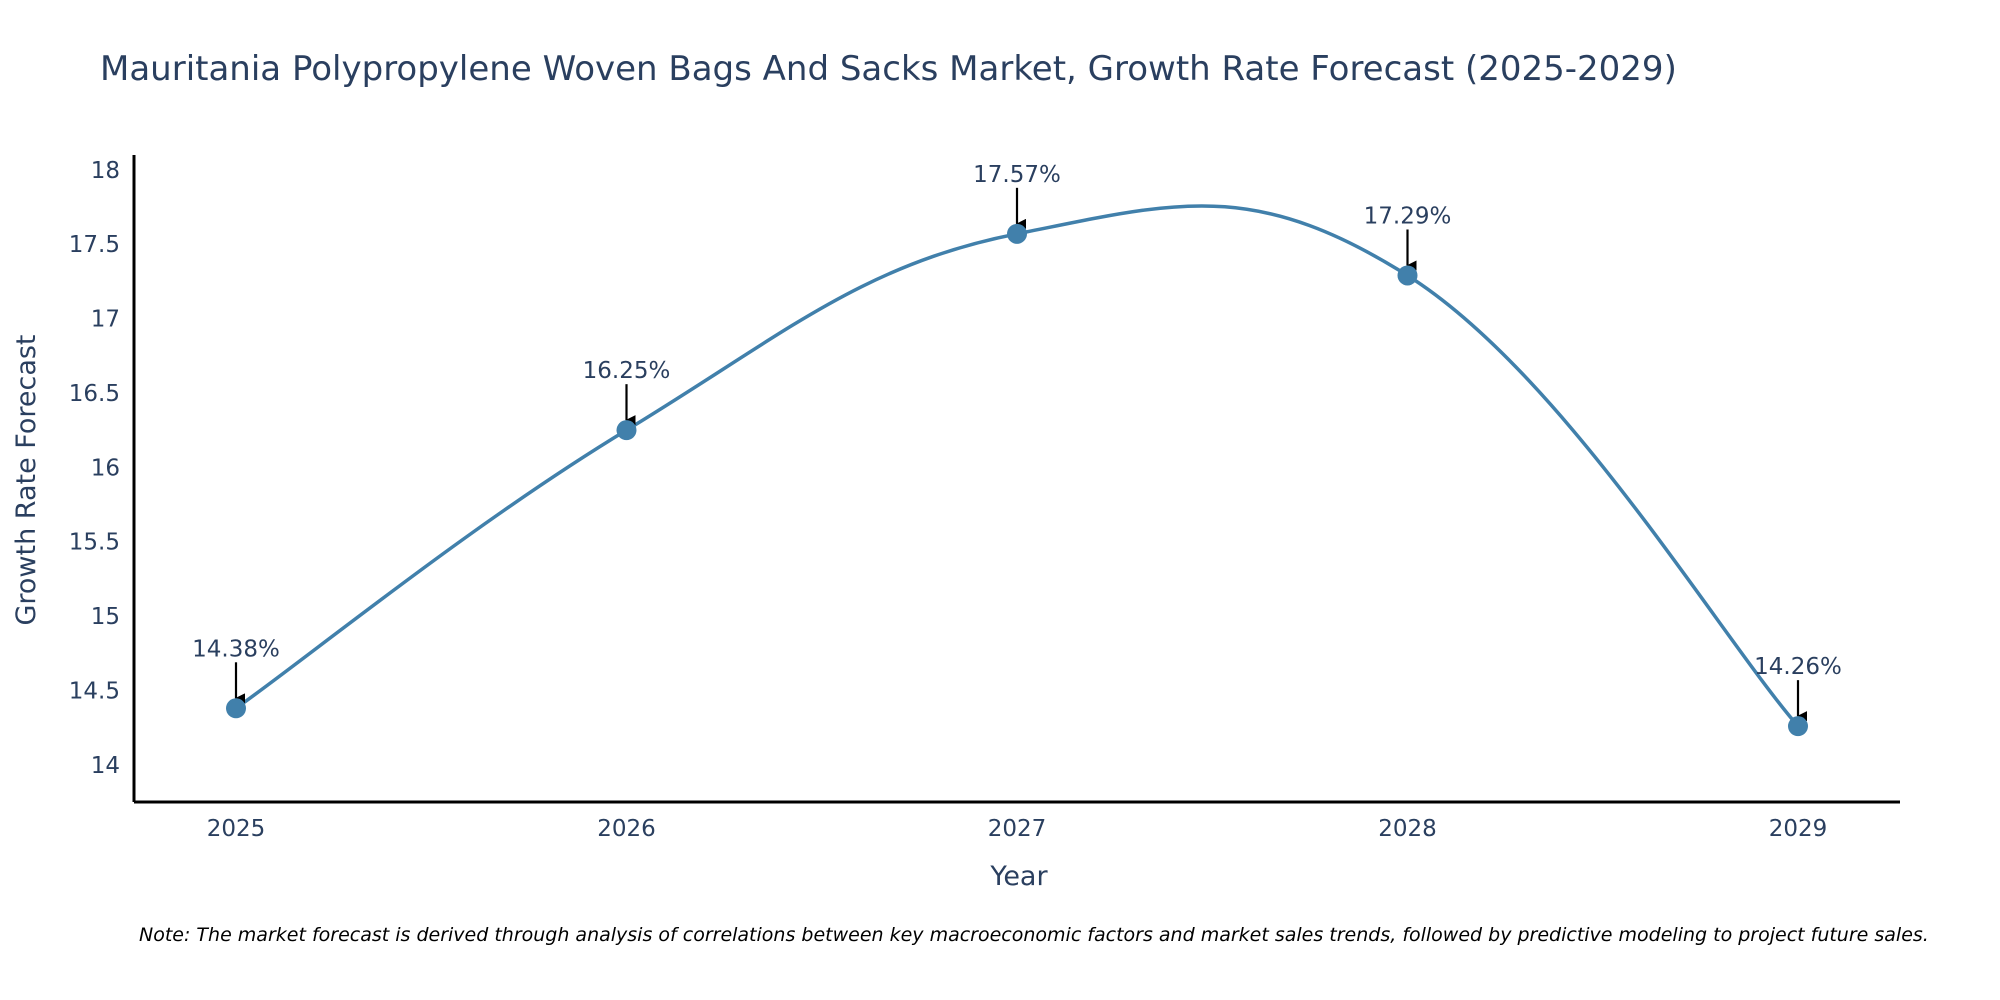 This screenshot has width=2000, height=1000. What do you see at coordinates (94, 394) in the screenshot?
I see `y-tick-label: 16.5` at bounding box center [94, 394].